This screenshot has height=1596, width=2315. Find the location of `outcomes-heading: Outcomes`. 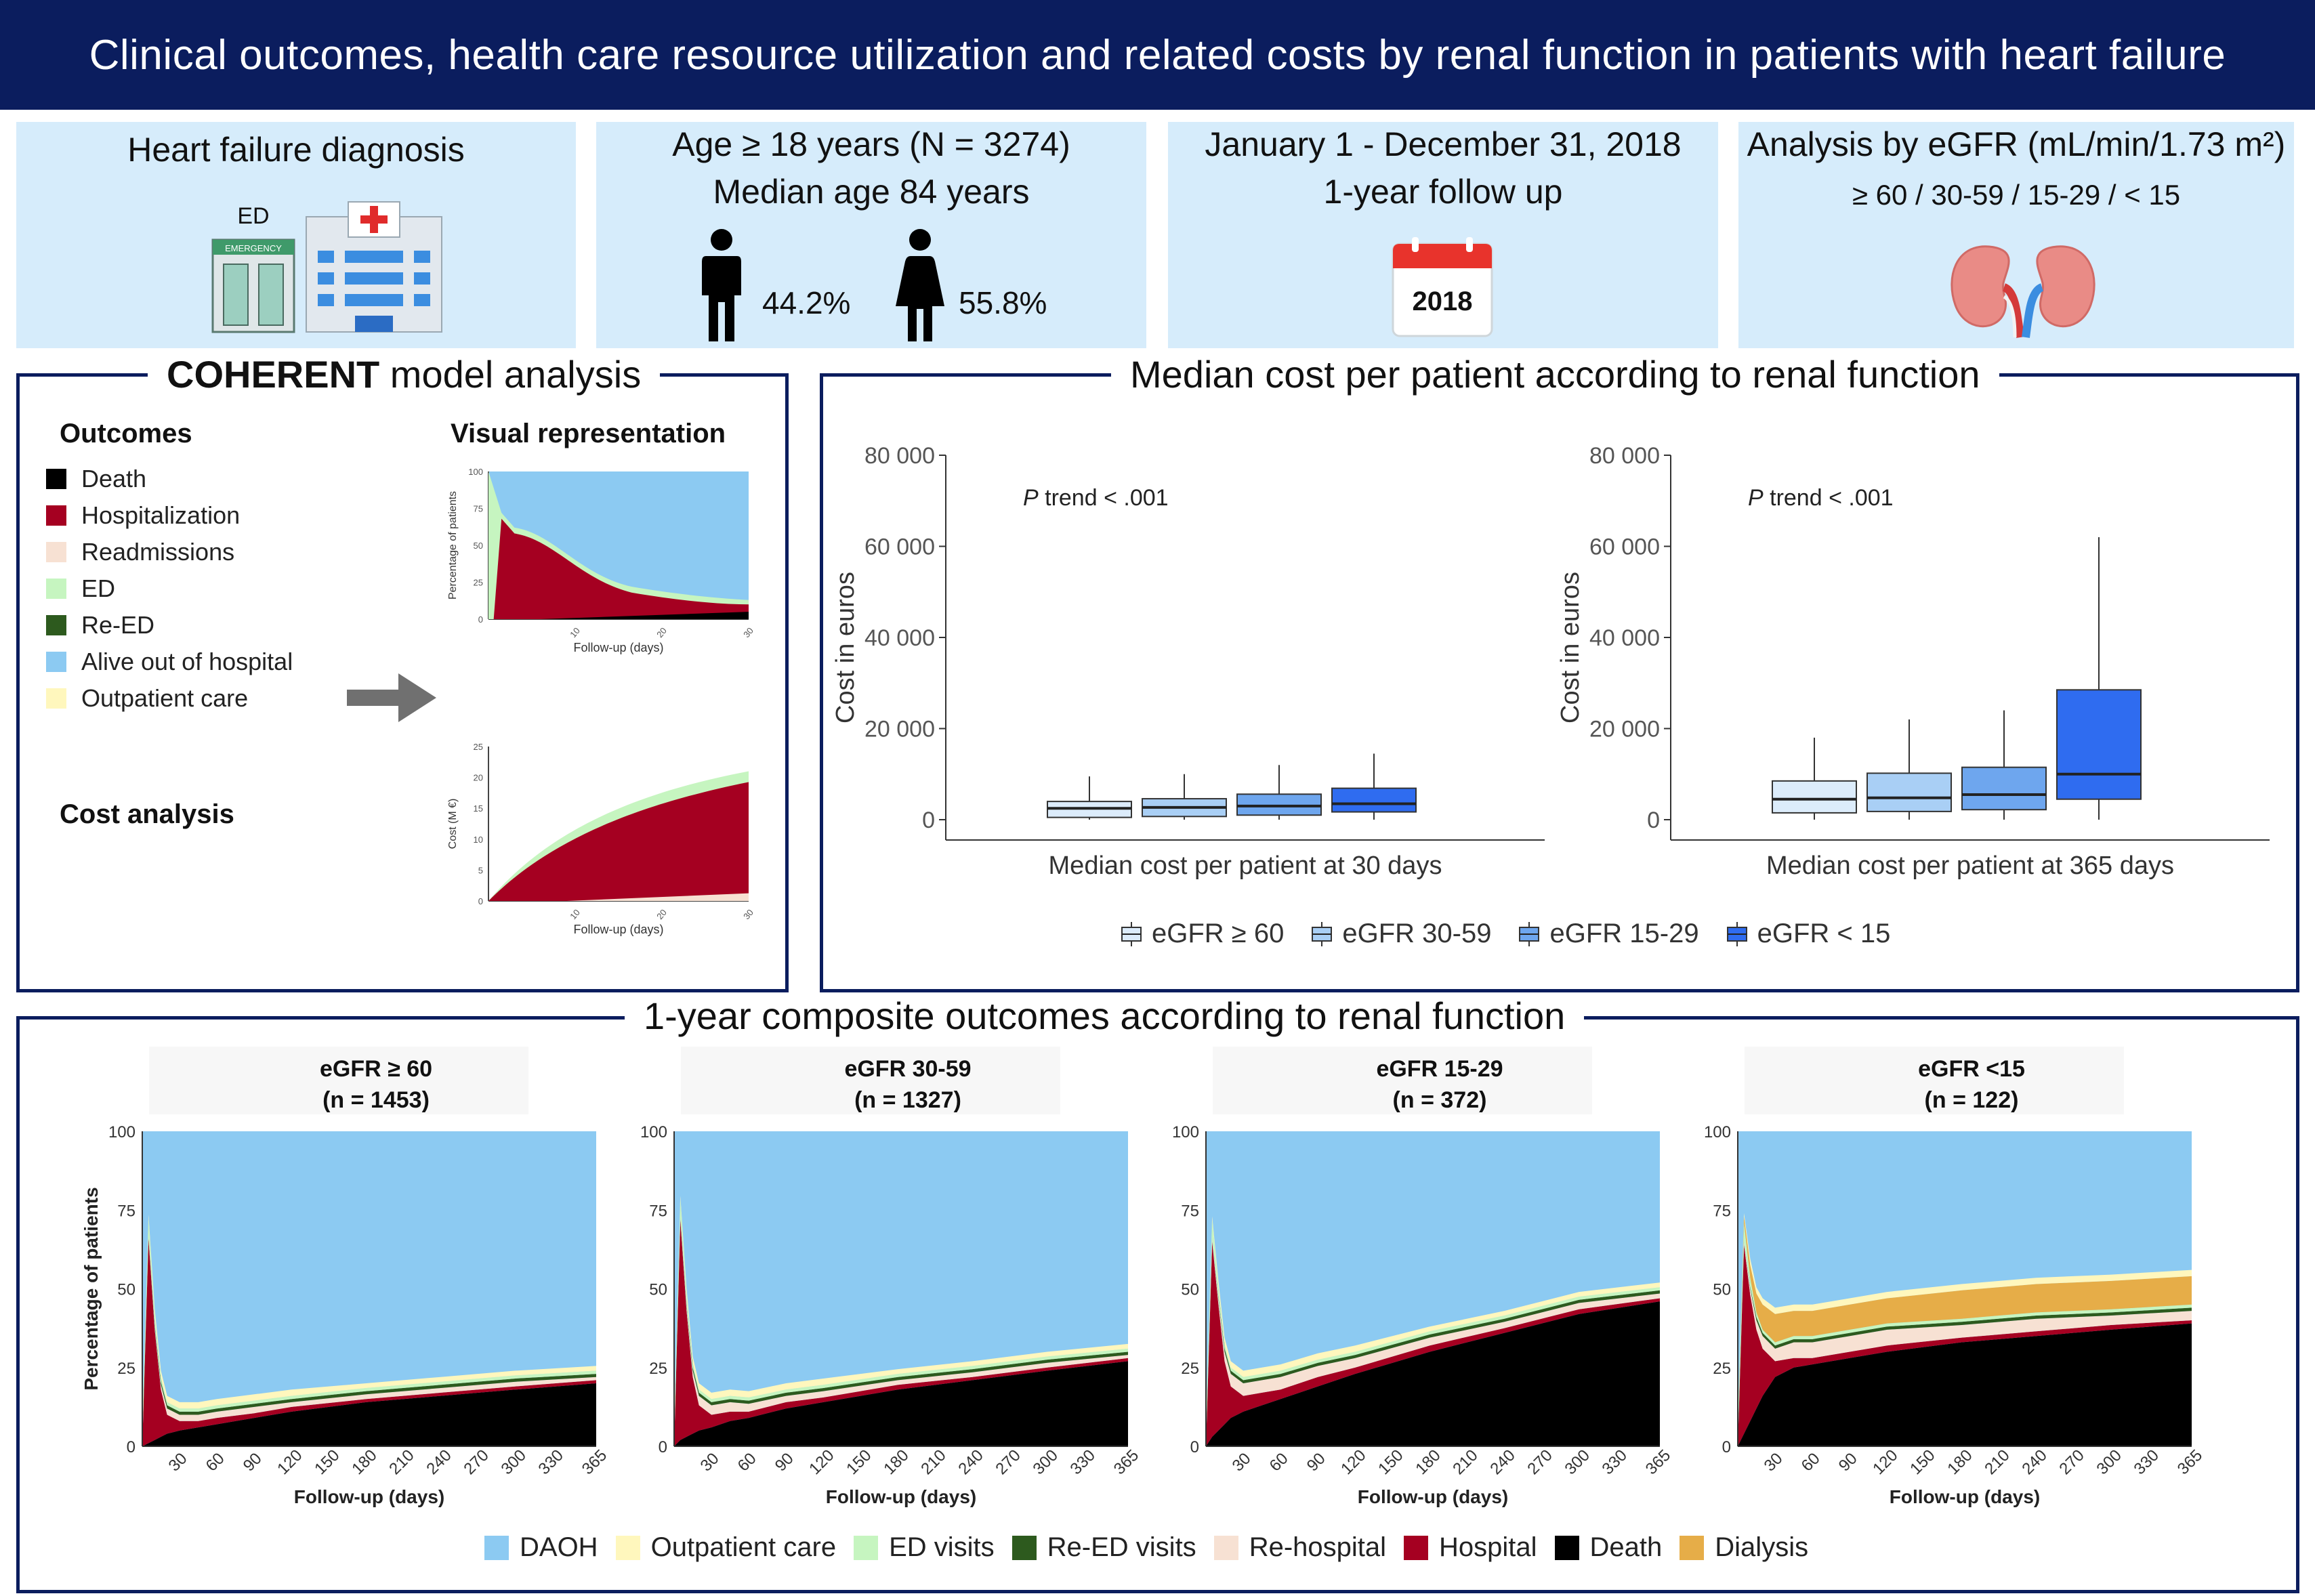

outcomes-heading: Outcomes is located at coordinates (126, 433).